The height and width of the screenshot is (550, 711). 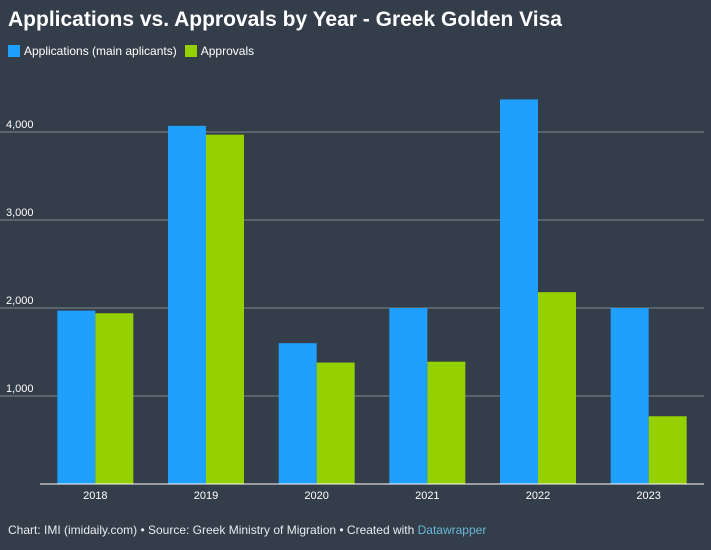 What do you see at coordinates (538, 496) in the screenshot?
I see `x-tick-label: 2022` at bounding box center [538, 496].